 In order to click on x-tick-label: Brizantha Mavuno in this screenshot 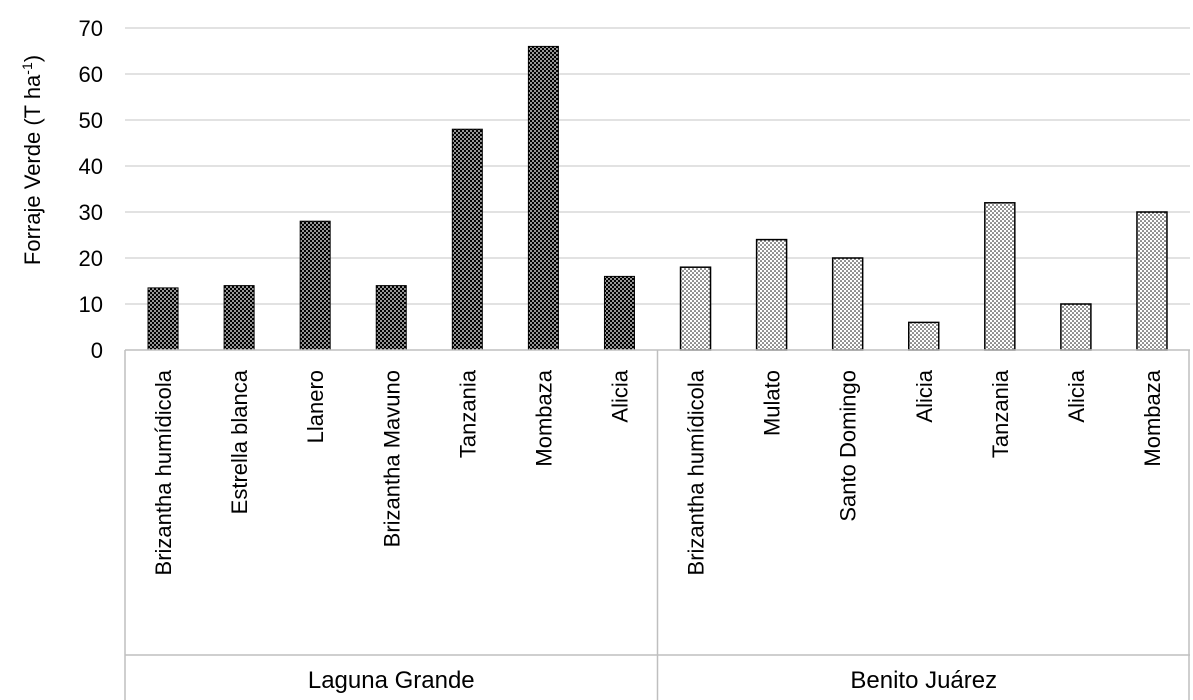, I will do `click(391, 458)`.